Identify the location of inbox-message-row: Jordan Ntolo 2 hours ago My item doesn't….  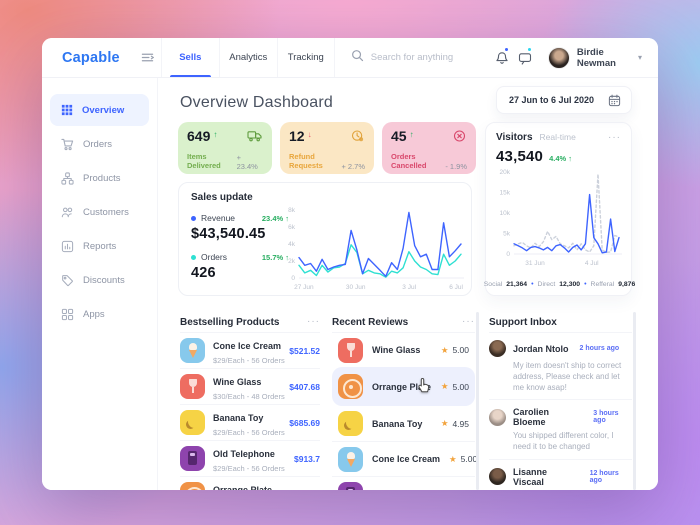
(560, 365).